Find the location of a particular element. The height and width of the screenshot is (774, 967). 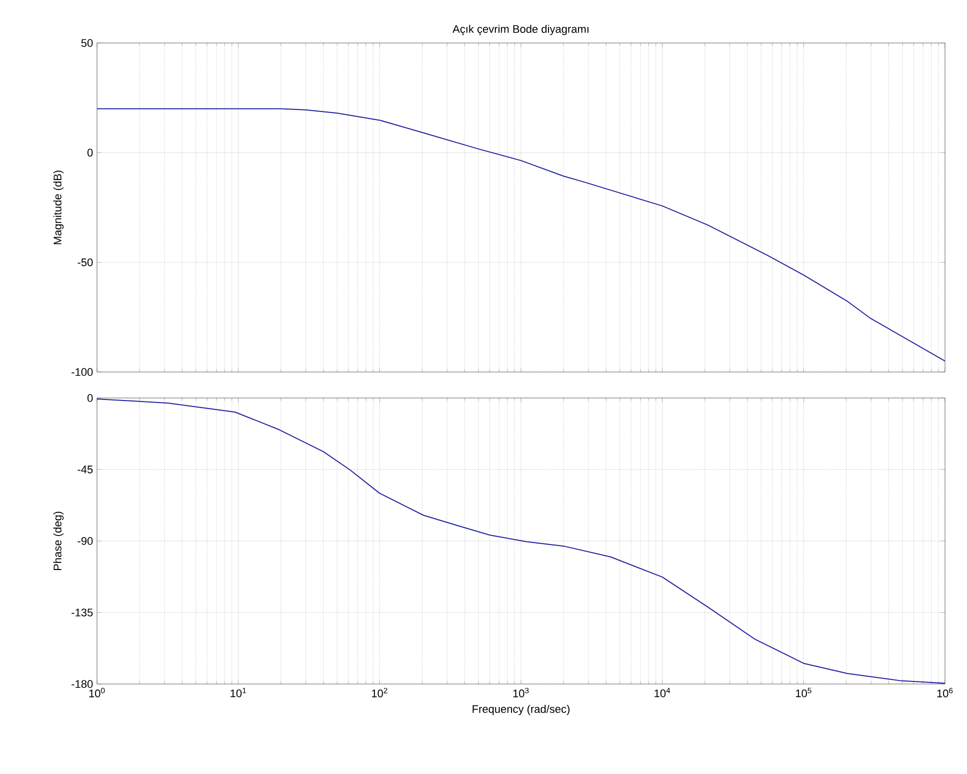

y-tick-label: -100 is located at coordinates (82, 372).